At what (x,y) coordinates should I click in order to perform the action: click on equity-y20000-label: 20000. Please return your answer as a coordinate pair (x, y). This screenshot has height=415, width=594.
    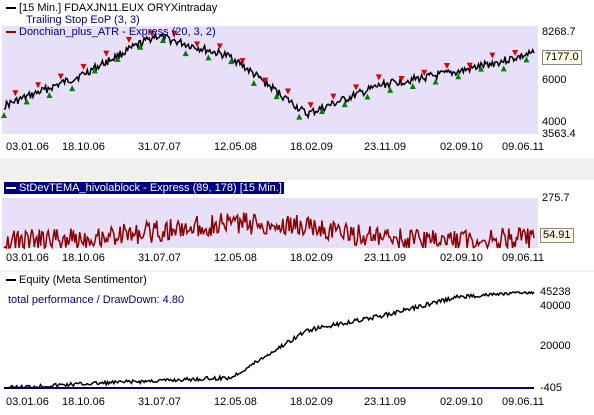
    Looking at the image, I should click on (555, 346).